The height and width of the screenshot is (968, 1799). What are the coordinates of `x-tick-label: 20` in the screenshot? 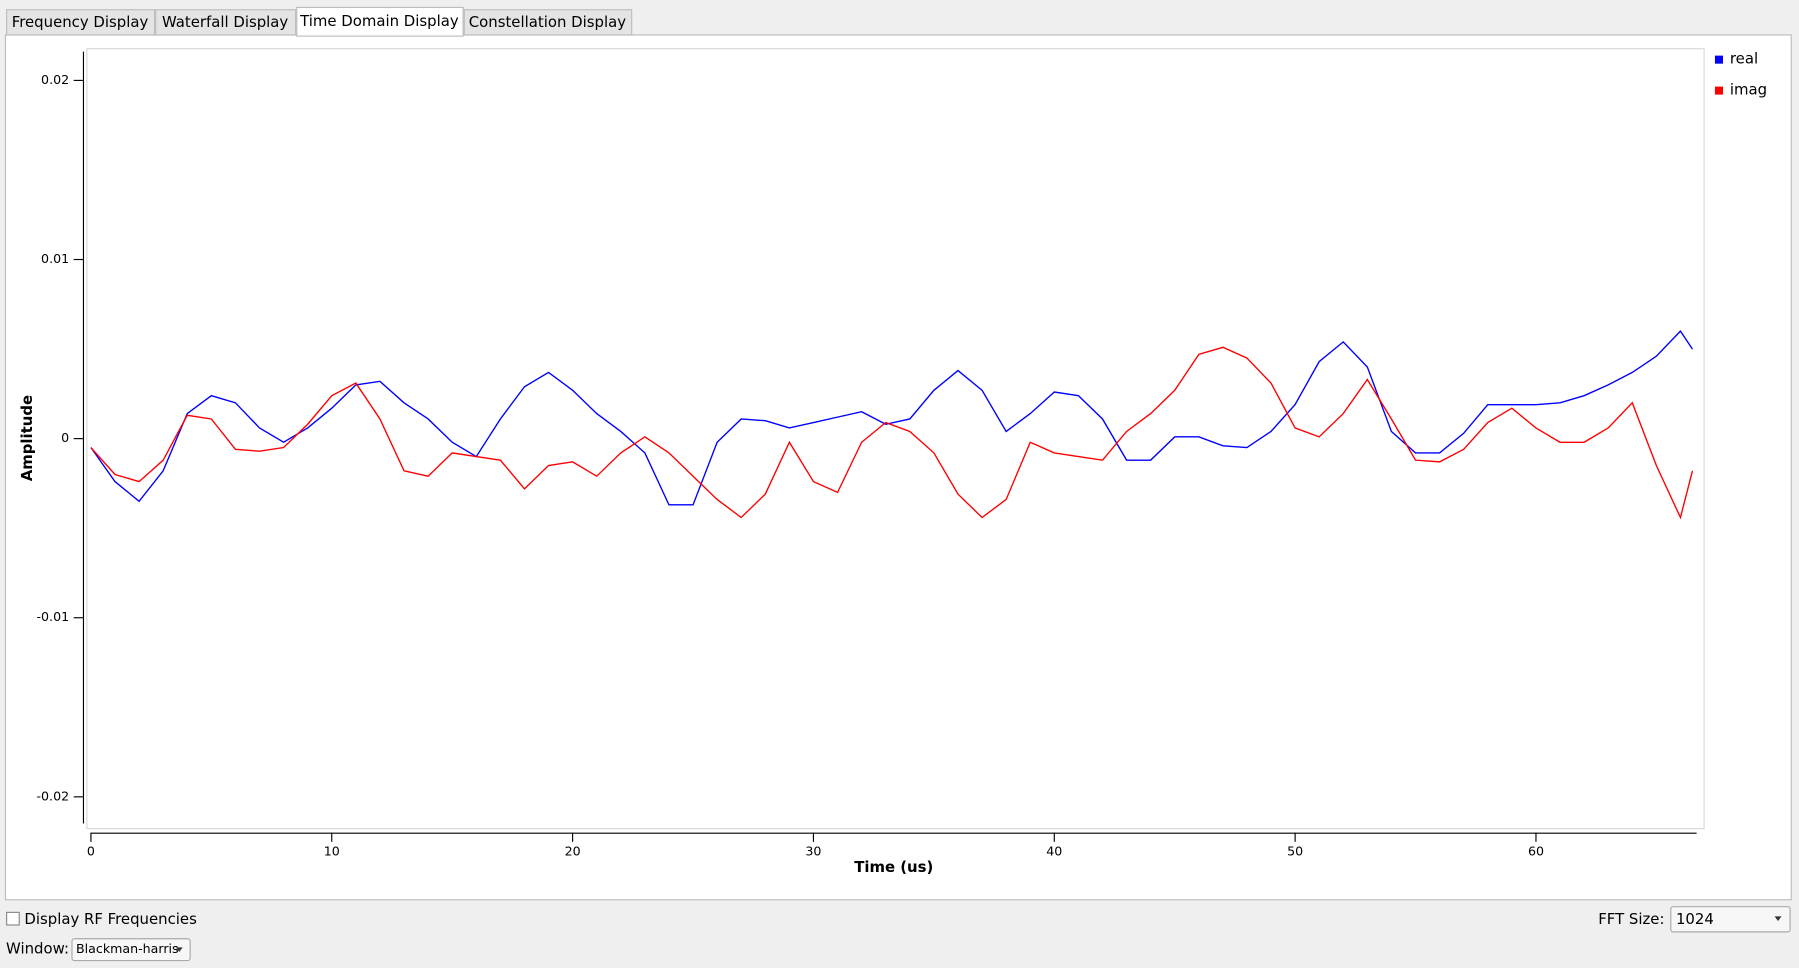 It's located at (573, 851).